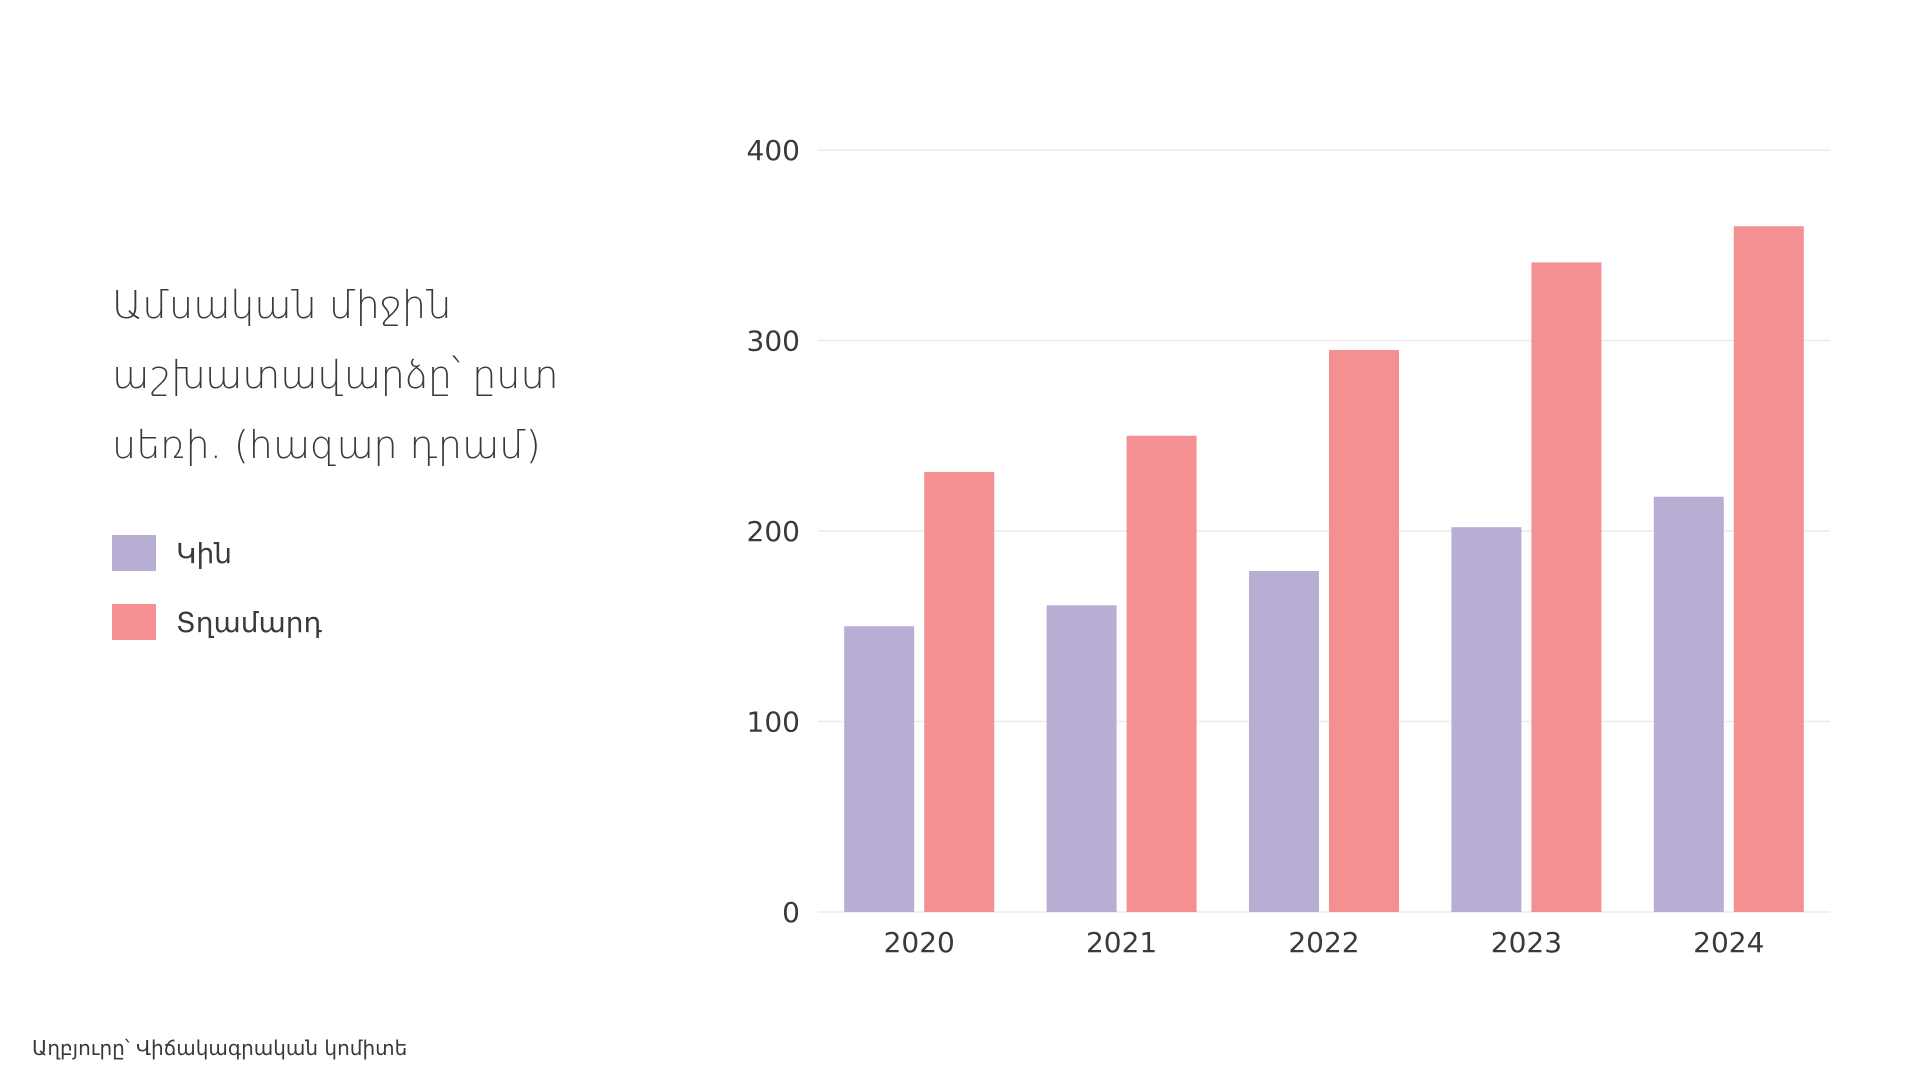 The image size is (1920, 1080). What do you see at coordinates (134, 622) in the screenshot?
I see `legend-swatch-men` at bounding box center [134, 622].